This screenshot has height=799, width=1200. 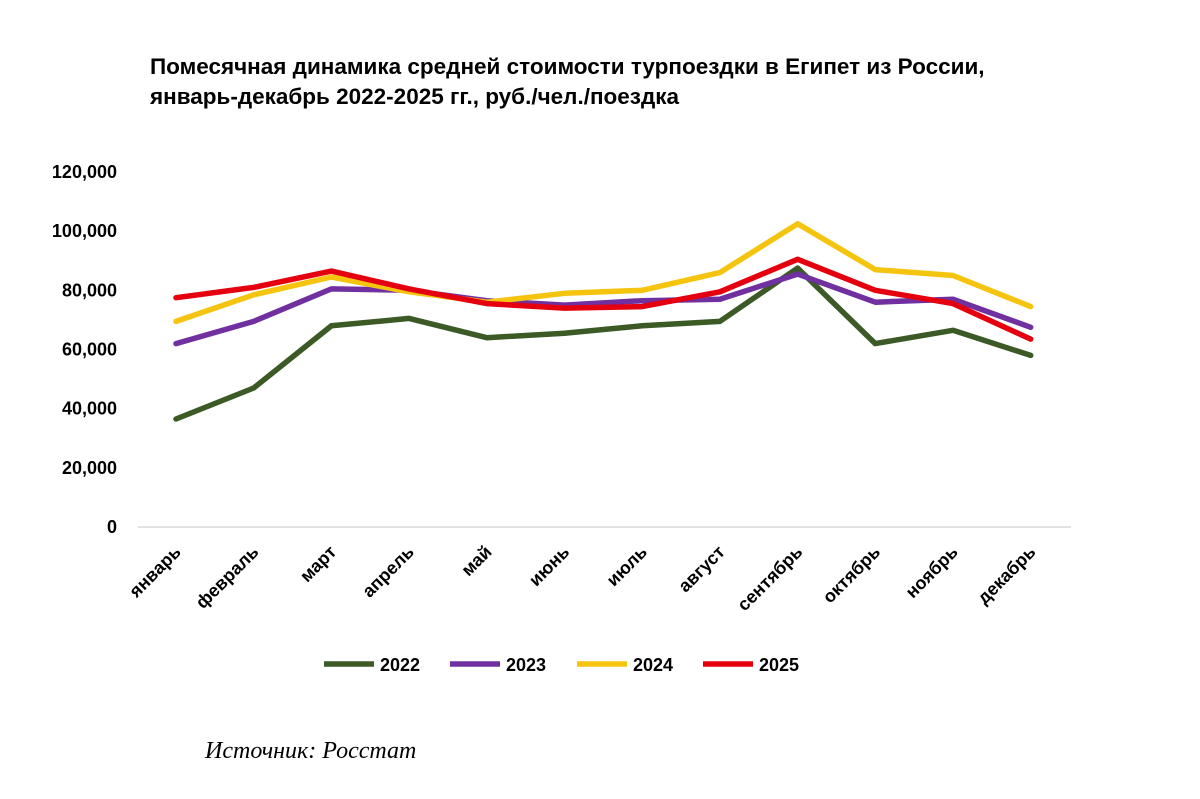 What do you see at coordinates (89, 350) in the screenshot?
I see `y-tick-label: 60,000` at bounding box center [89, 350].